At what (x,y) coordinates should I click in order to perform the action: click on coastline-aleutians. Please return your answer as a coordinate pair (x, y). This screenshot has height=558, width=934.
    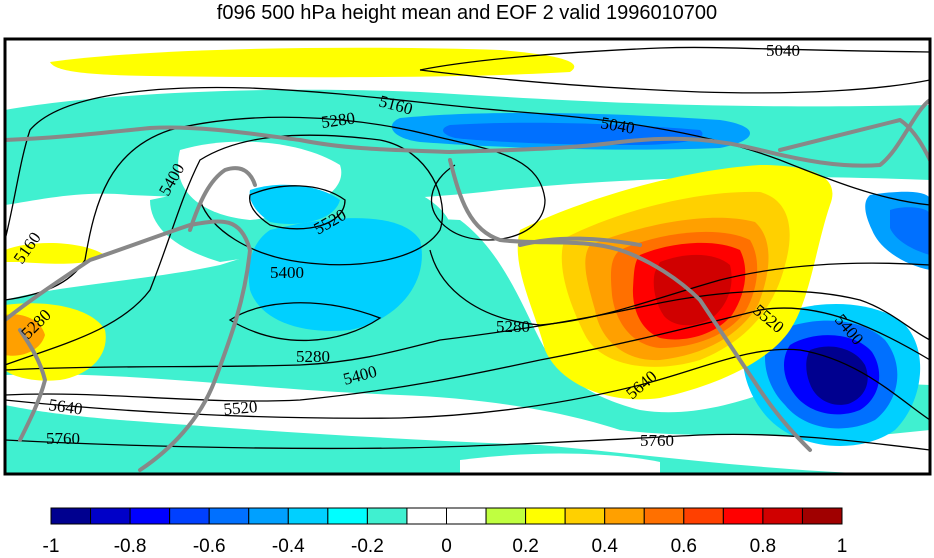
    Looking at the image, I should click on (580, 241).